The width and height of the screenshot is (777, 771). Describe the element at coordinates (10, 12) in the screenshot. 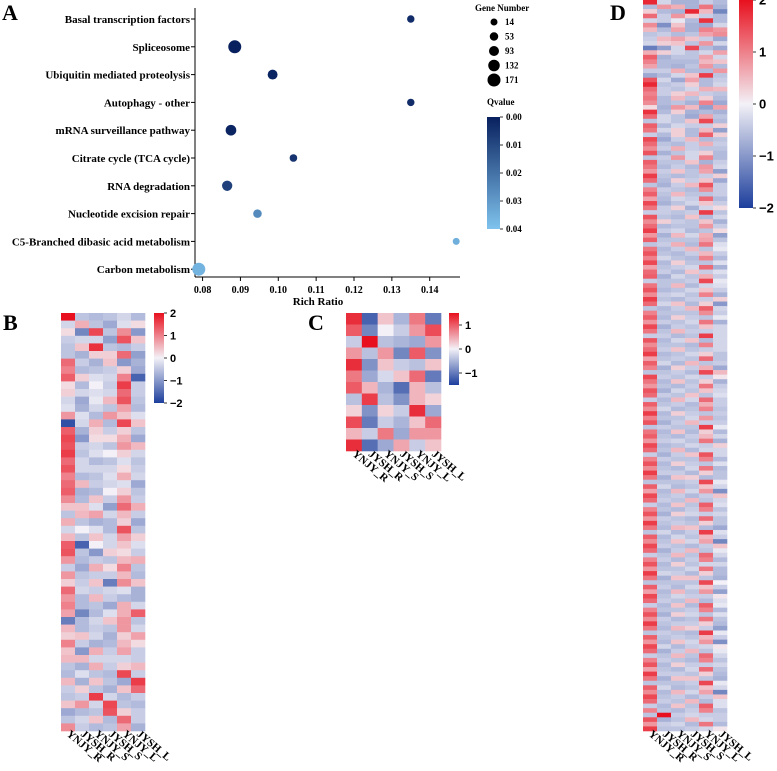

I see `panel-label-a: A` at that location.